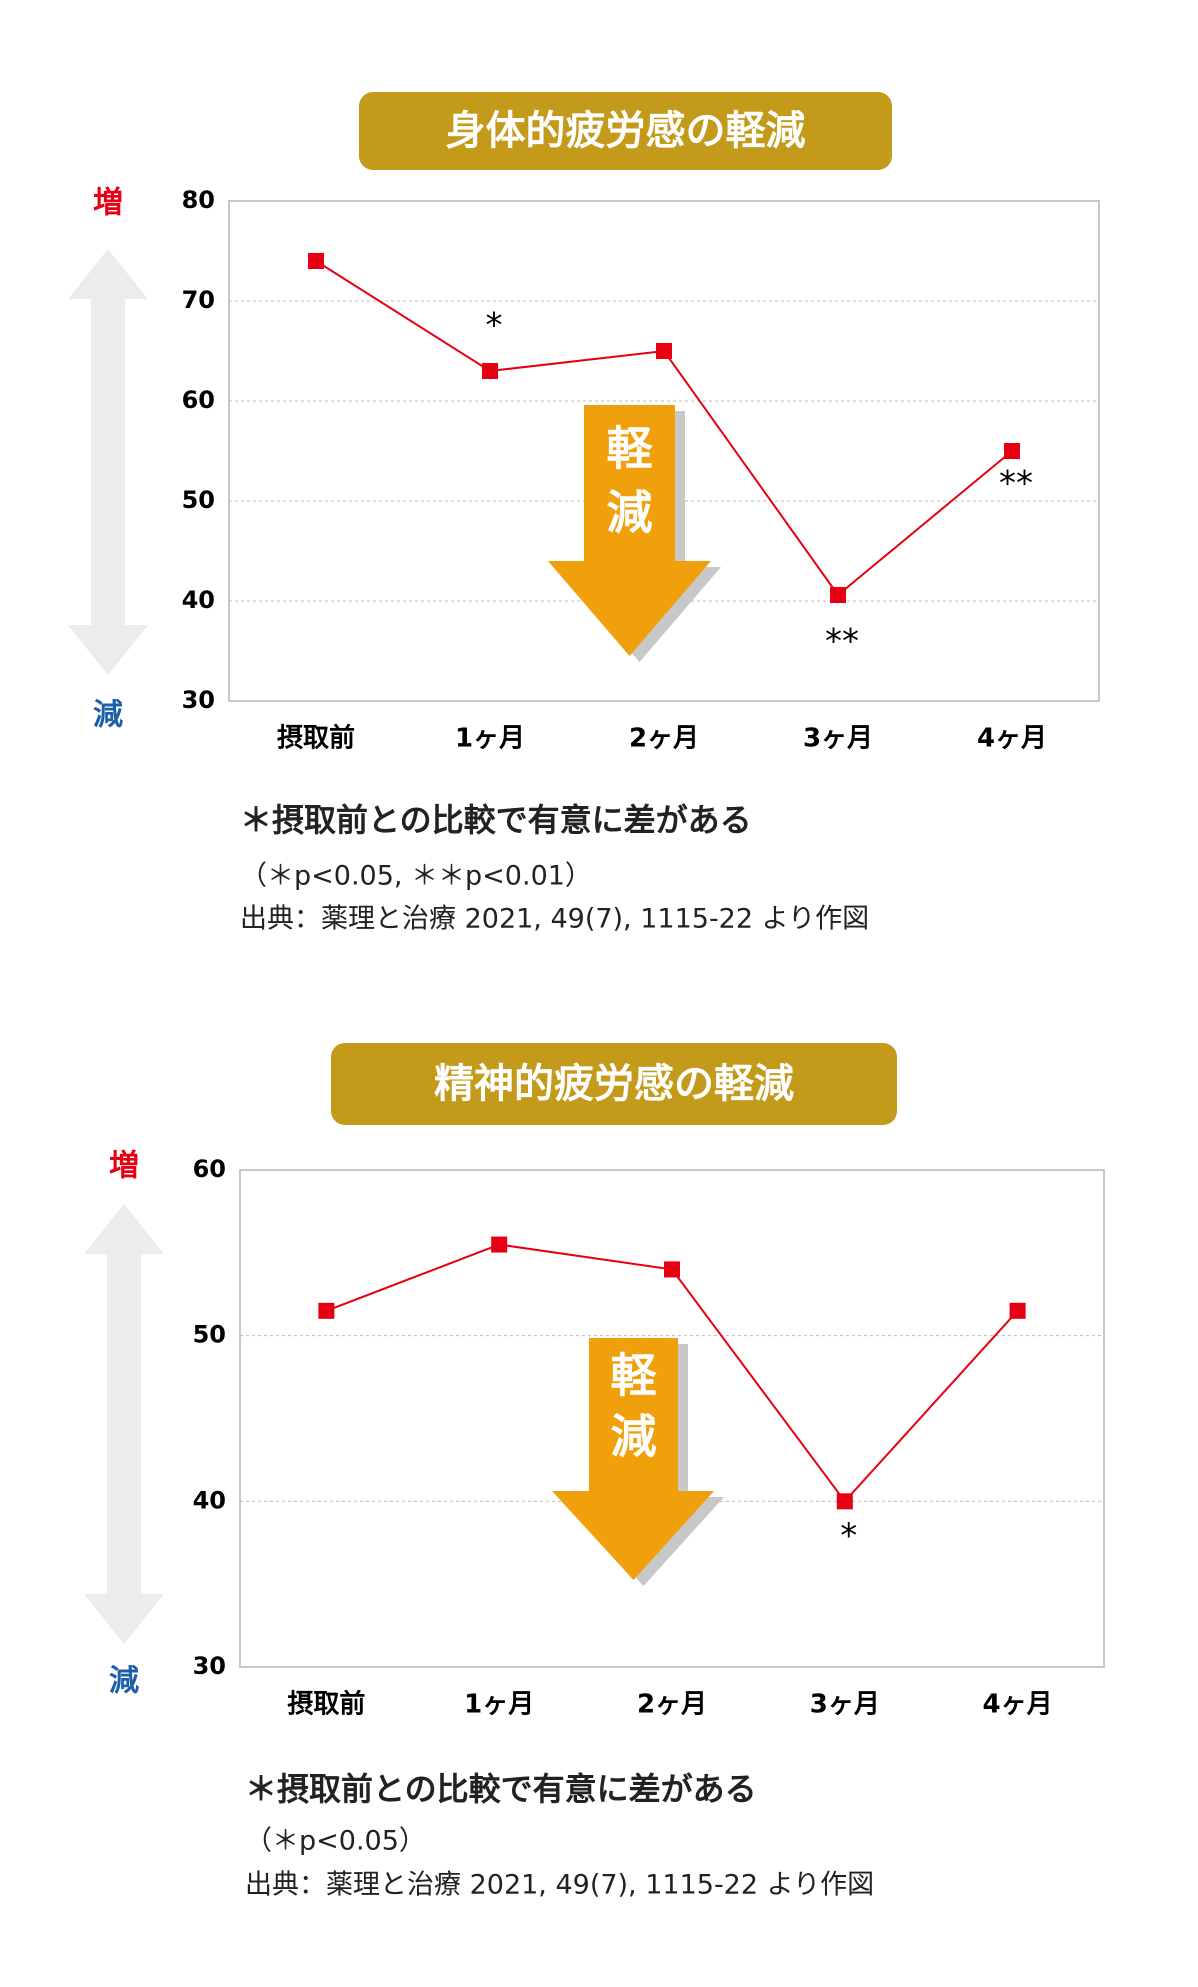 The image size is (1198, 1987). I want to click on chart-title: 精神的疲労感の軽減, so click(614, 1084).